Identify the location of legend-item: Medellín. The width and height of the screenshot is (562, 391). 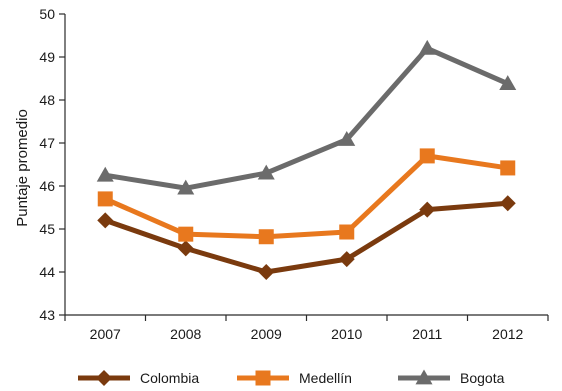
(294, 378).